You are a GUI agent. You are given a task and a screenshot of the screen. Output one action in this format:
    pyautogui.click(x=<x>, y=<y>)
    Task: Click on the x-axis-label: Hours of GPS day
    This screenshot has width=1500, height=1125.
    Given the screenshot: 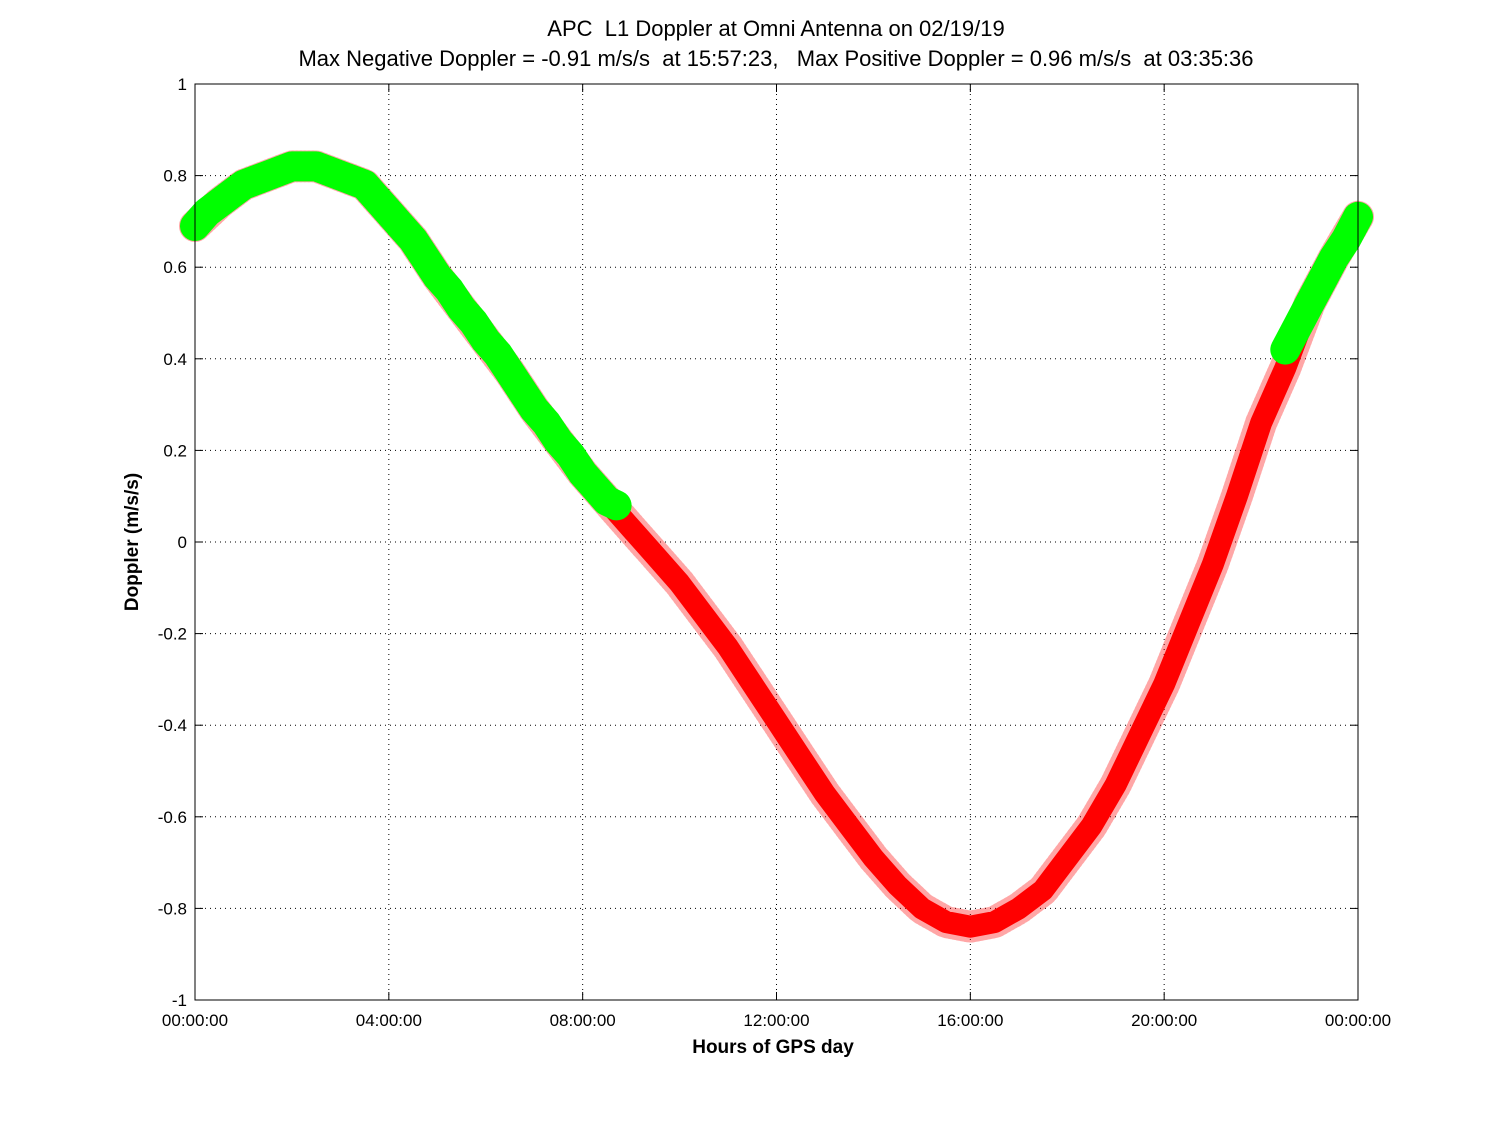 What is the action you would take?
    pyautogui.click(x=773, y=1047)
    